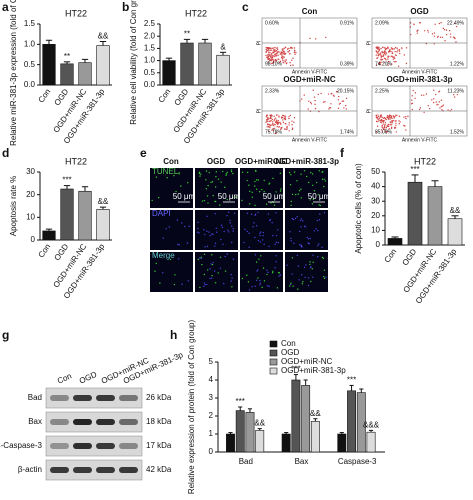 Image resolution: width=473 pixels, height=500 pixels. Describe the element at coordinates (223, 46) in the screenshot. I see `significance: &` at that location.